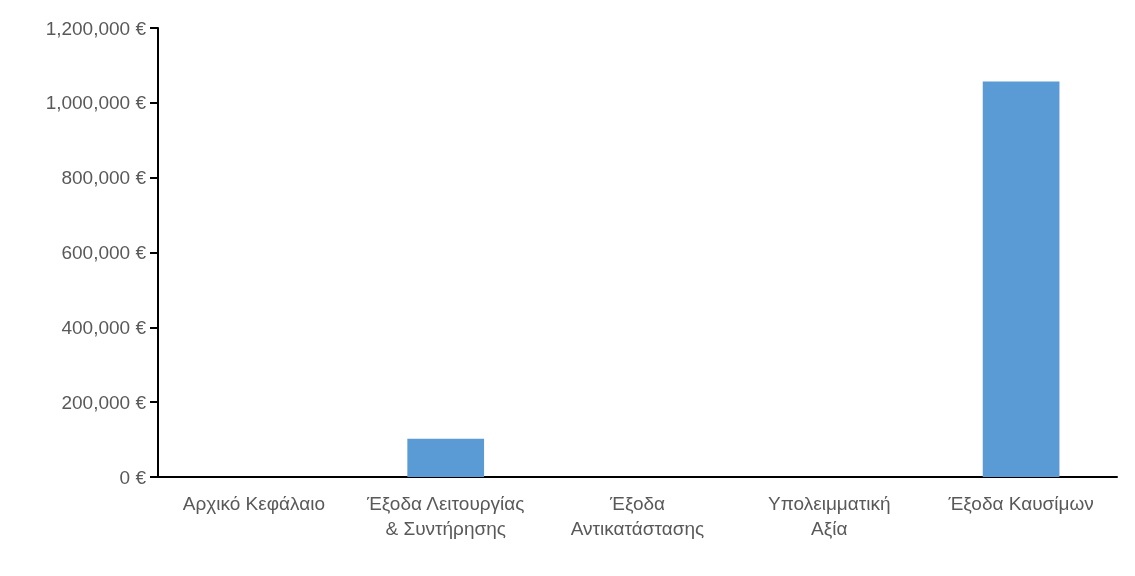  Describe the element at coordinates (445, 516) in the screenshot. I see `x-tick-label: Έξοδα Λειτουργίας & Συντήρησης` at that location.